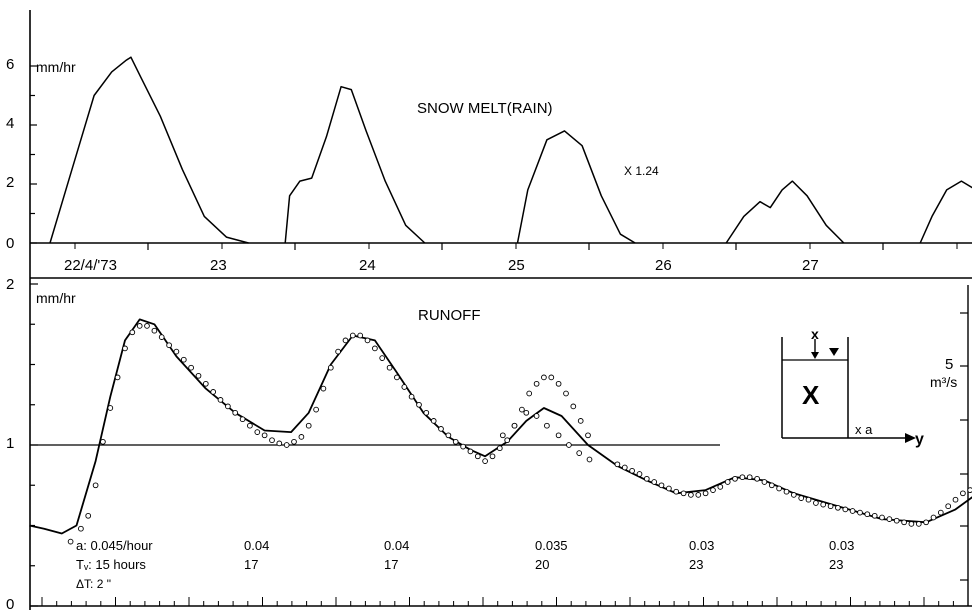 This screenshot has width=972, height=610. What do you see at coordinates (864, 429) in the screenshot?
I see `outflow-label: x a` at bounding box center [864, 429].